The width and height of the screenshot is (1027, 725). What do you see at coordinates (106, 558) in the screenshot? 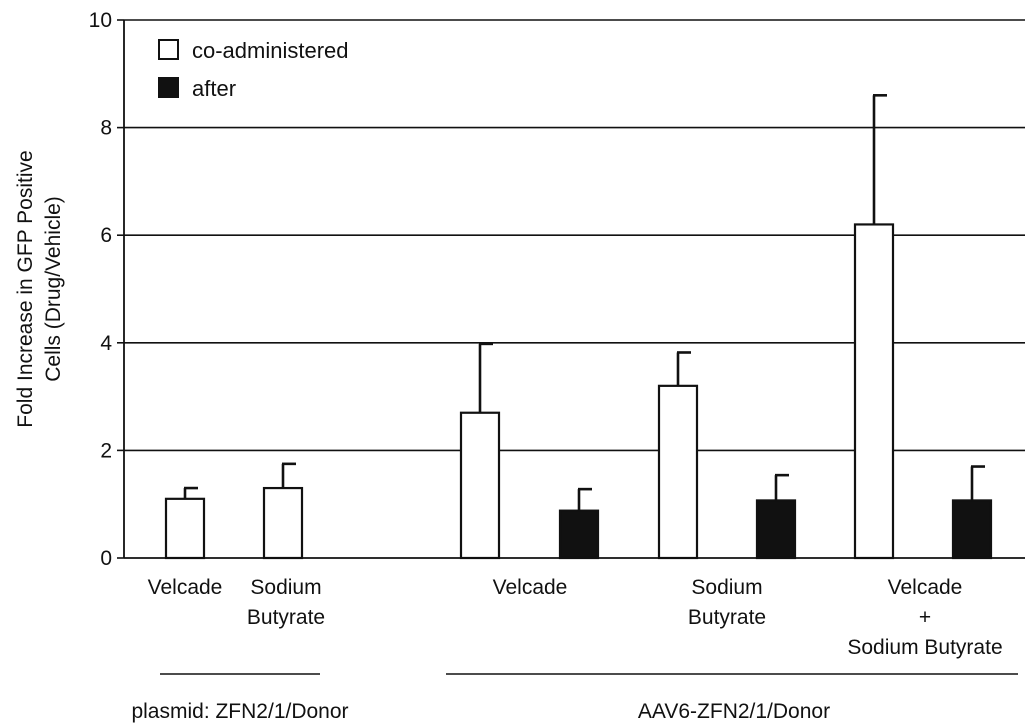
I see `y-tick-label: 0` at bounding box center [106, 558].